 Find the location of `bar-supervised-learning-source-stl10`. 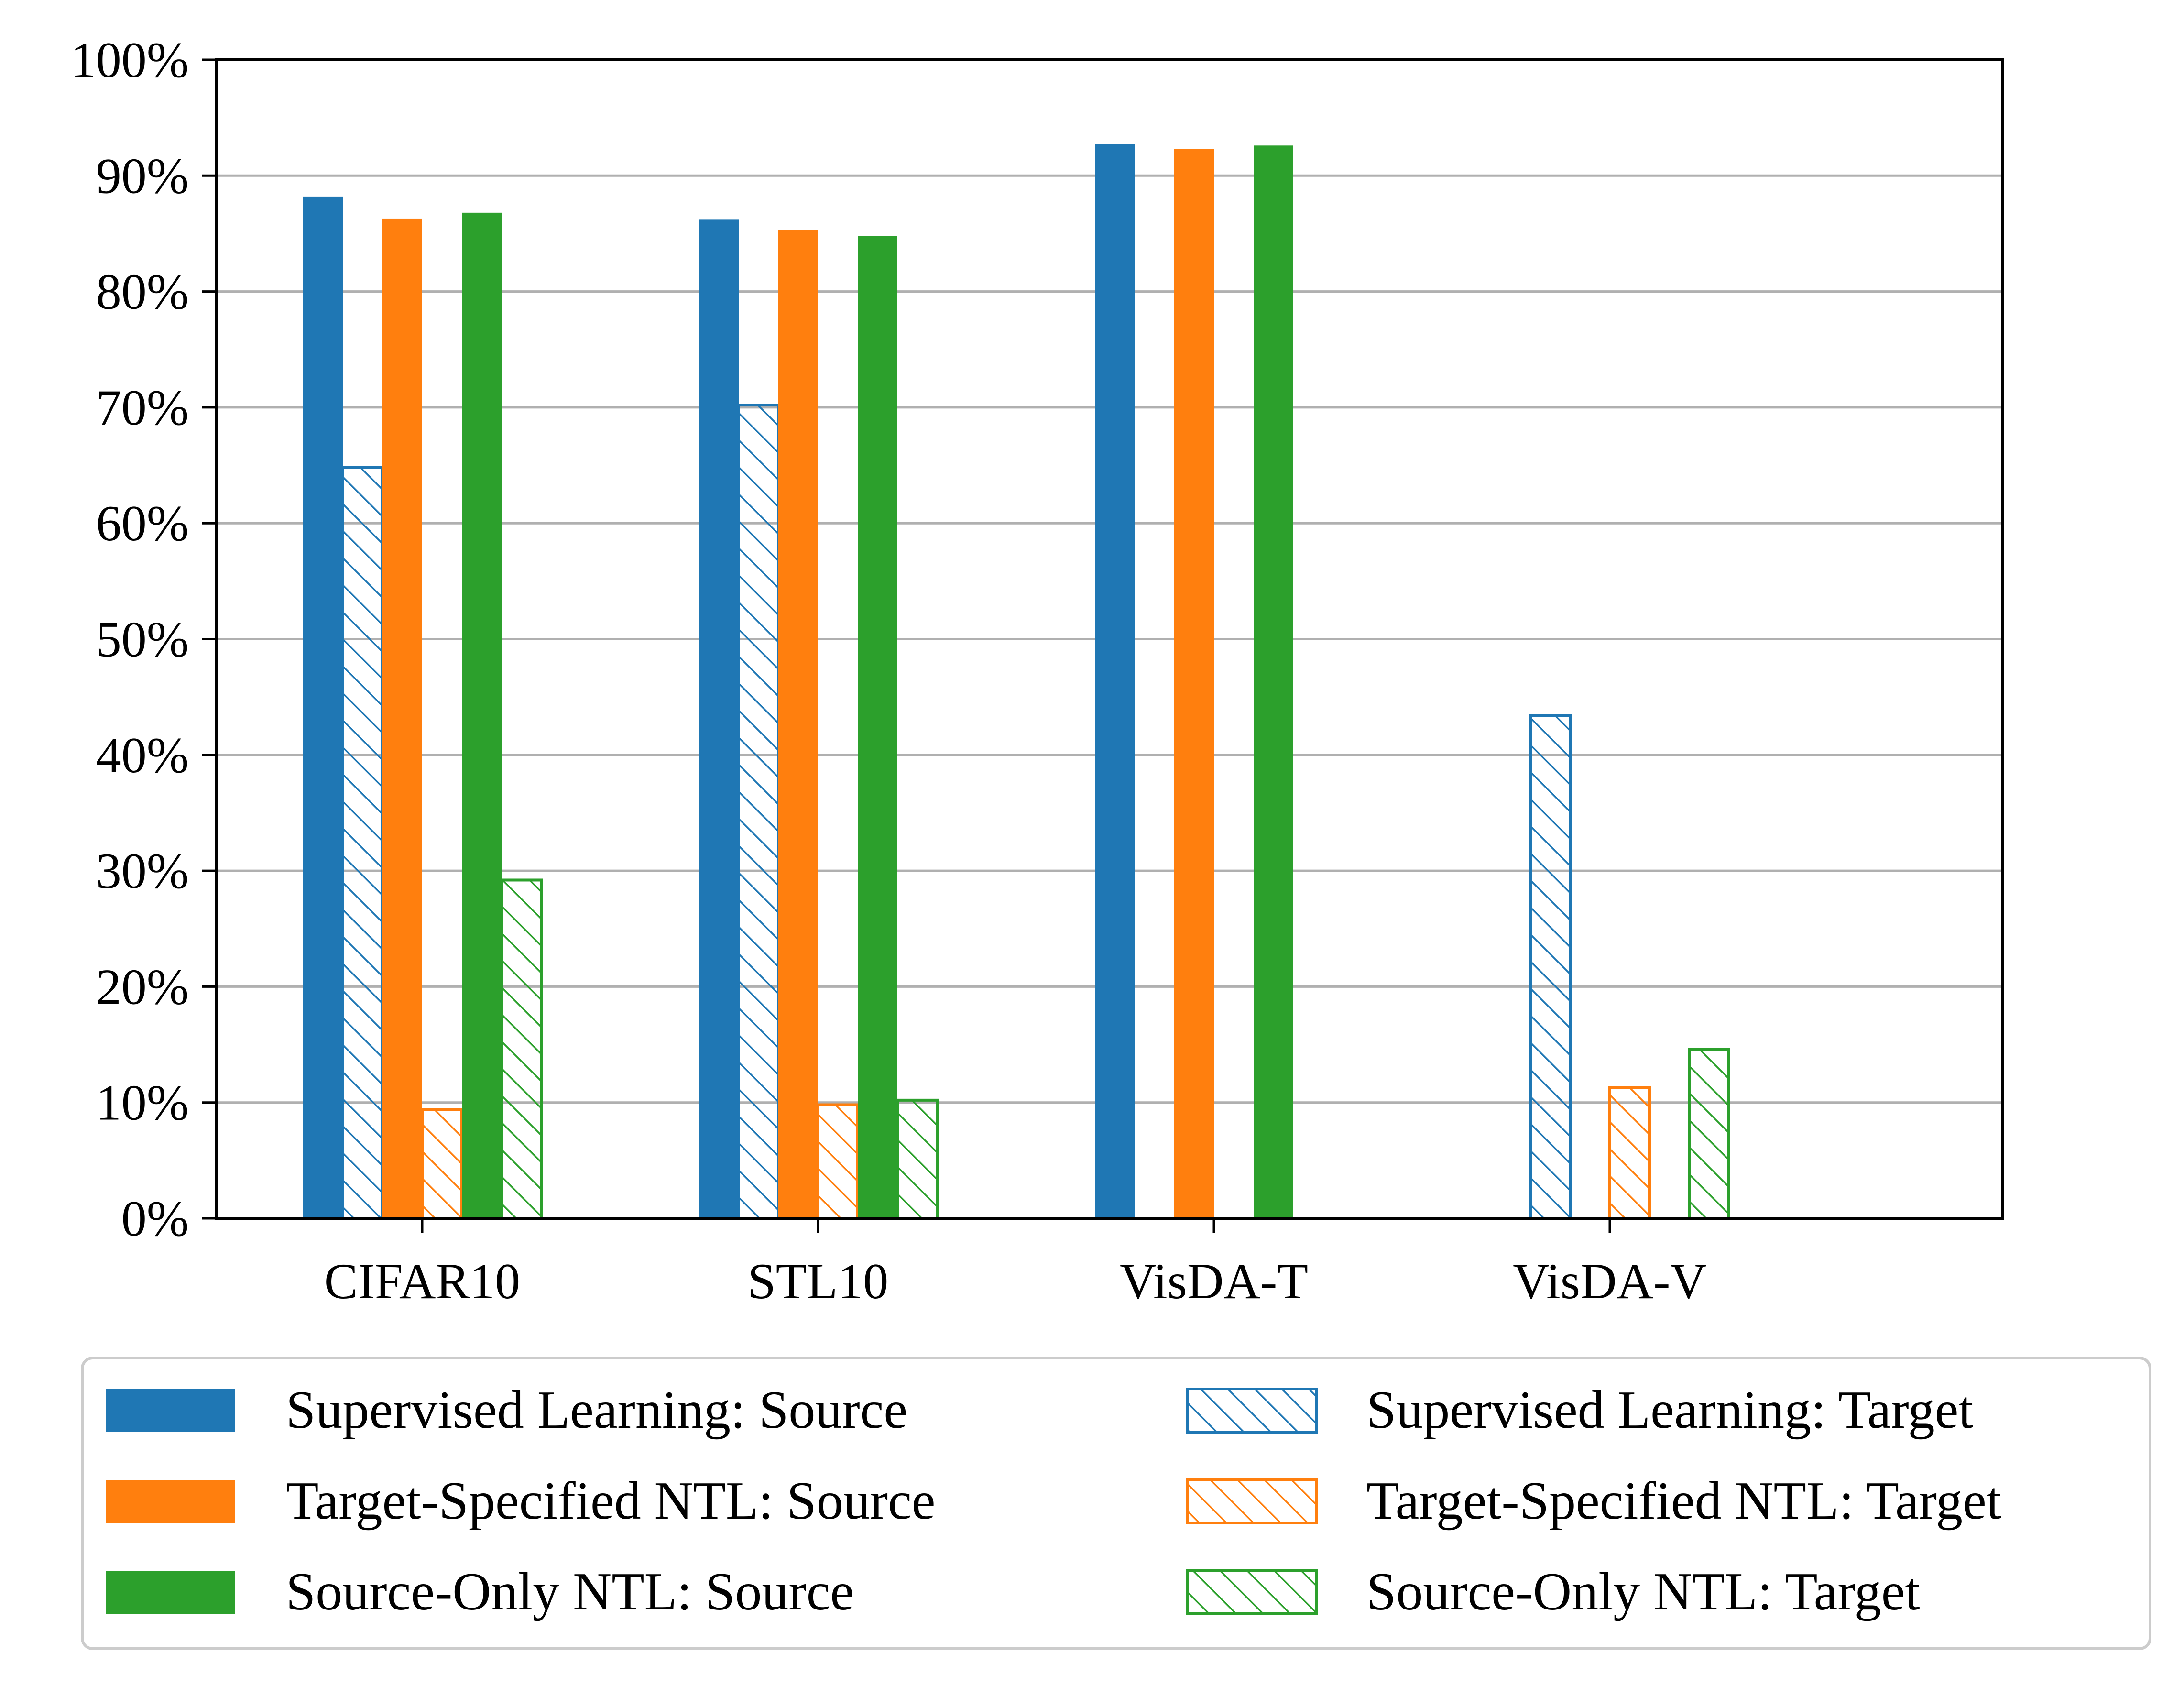

bar-supervised-learning-source-stl10 is located at coordinates (719, 718).